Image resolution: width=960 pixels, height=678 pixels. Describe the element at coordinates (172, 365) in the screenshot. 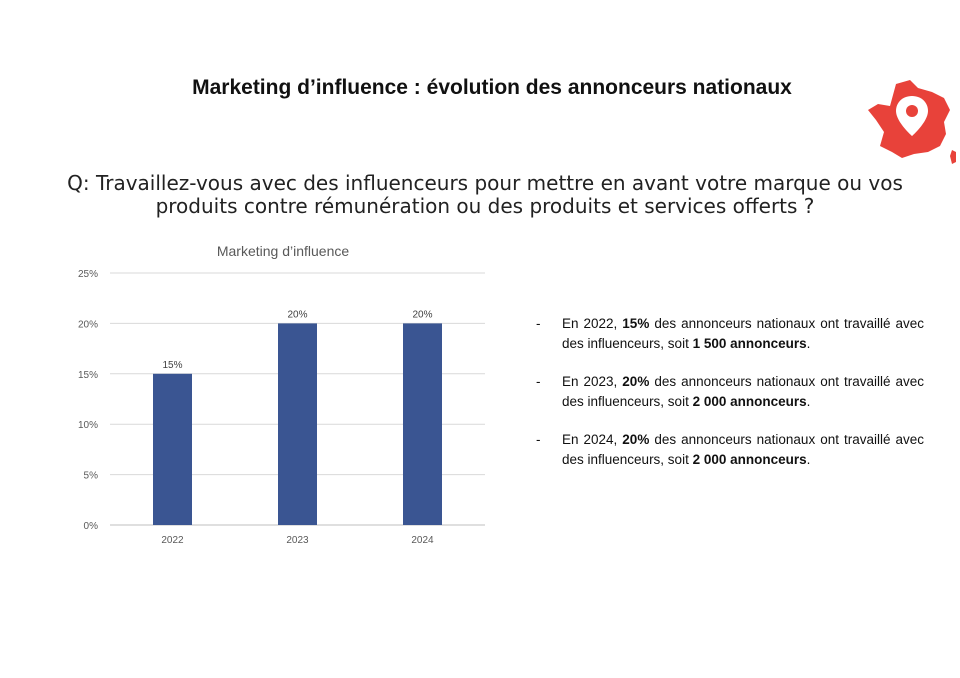

I see `data-label: 15%` at that location.